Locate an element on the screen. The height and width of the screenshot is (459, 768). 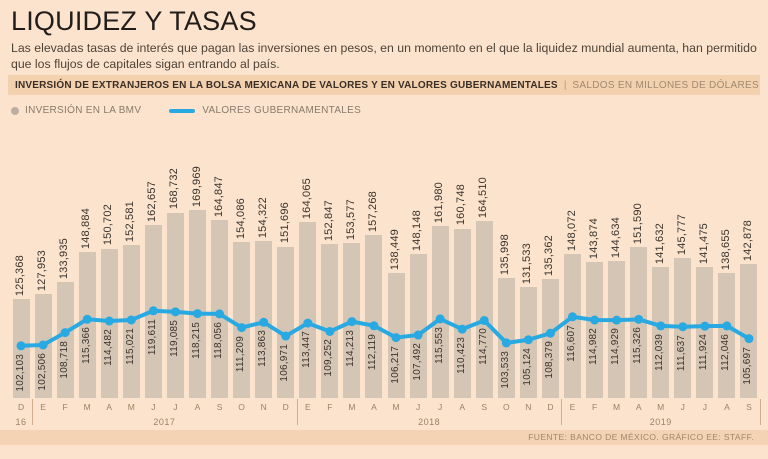
line-value-label: 112,039 is located at coordinates (660, 352).